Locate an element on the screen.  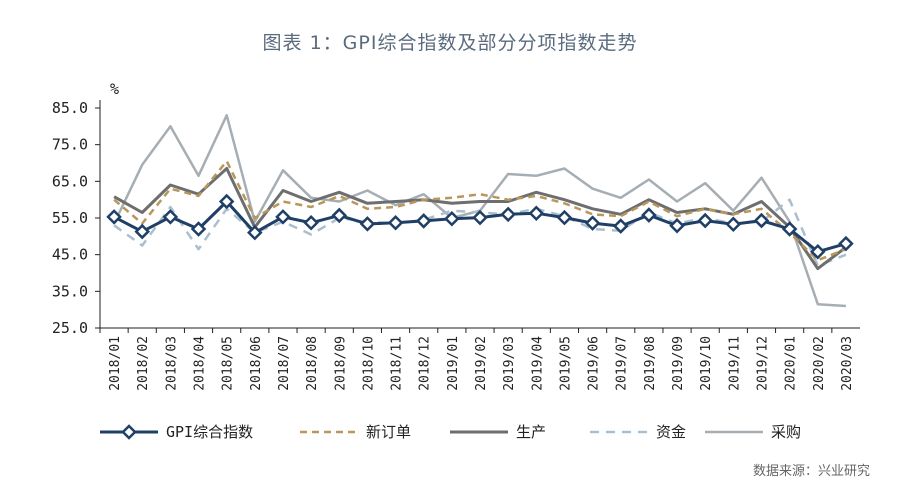
legend-label: 采购 is located at coordinates (786, 432).